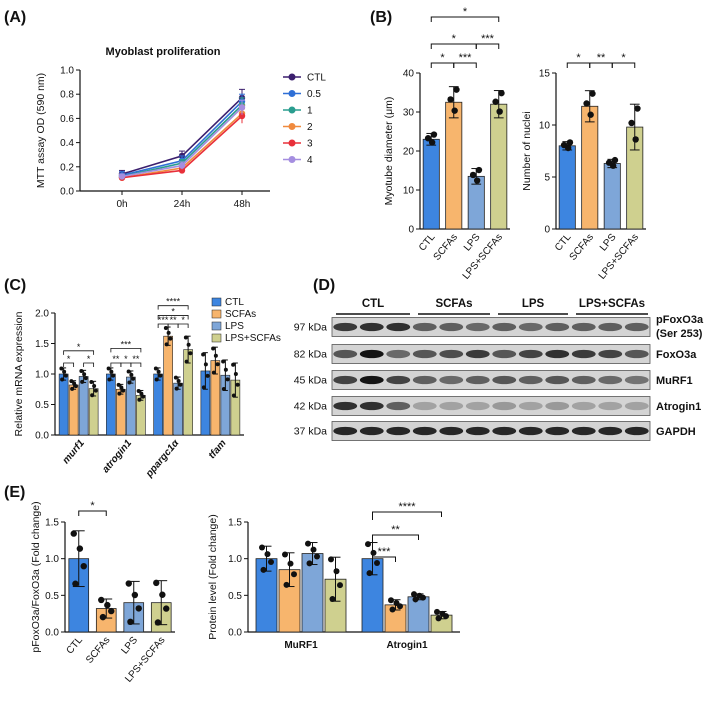  I want to click on blot-kda-label: 97 kDa, so click(310, 328).